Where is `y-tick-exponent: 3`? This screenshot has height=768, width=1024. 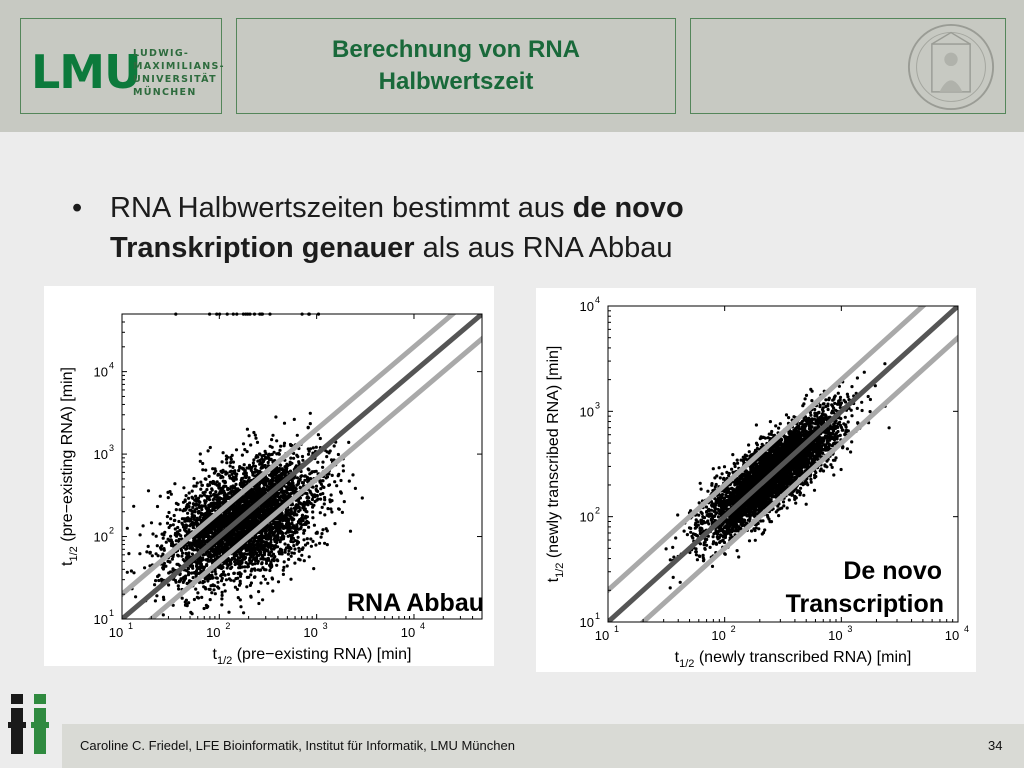 y-tick-exponent: 3 is located at coordinates (111, 448).